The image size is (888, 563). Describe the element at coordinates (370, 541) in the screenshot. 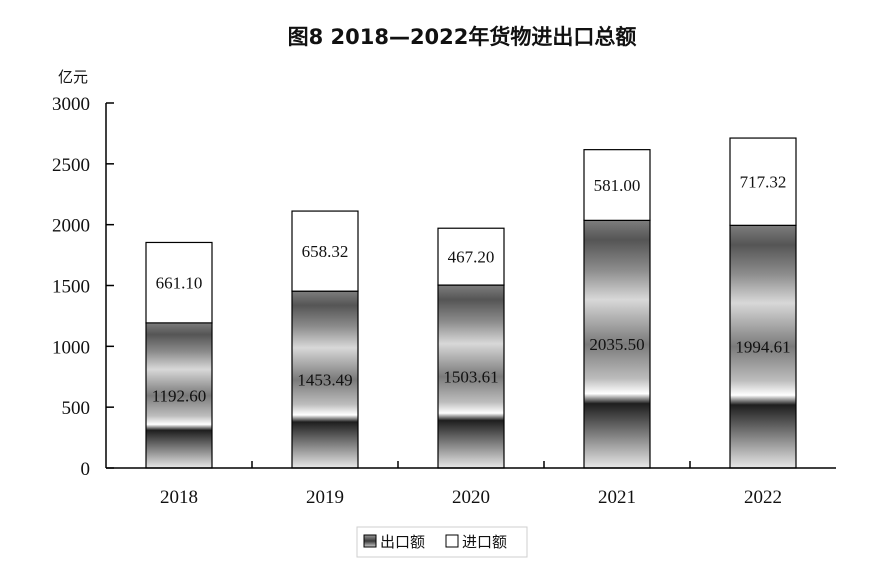

I see `legend-swatch-export` at that location.